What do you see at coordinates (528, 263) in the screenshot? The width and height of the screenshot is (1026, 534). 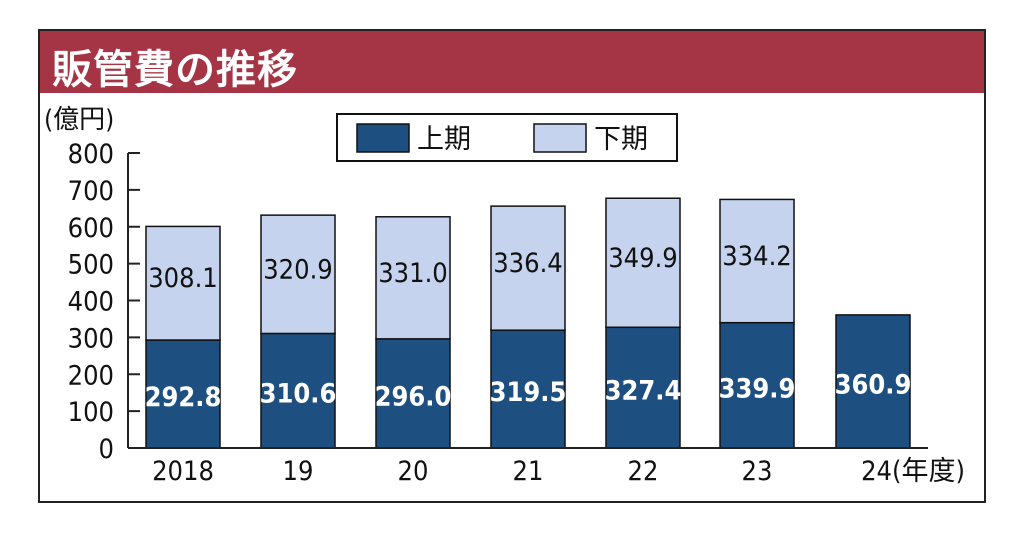 I see `data-label-second-half: 336.4` at bounding box center [528, 263].